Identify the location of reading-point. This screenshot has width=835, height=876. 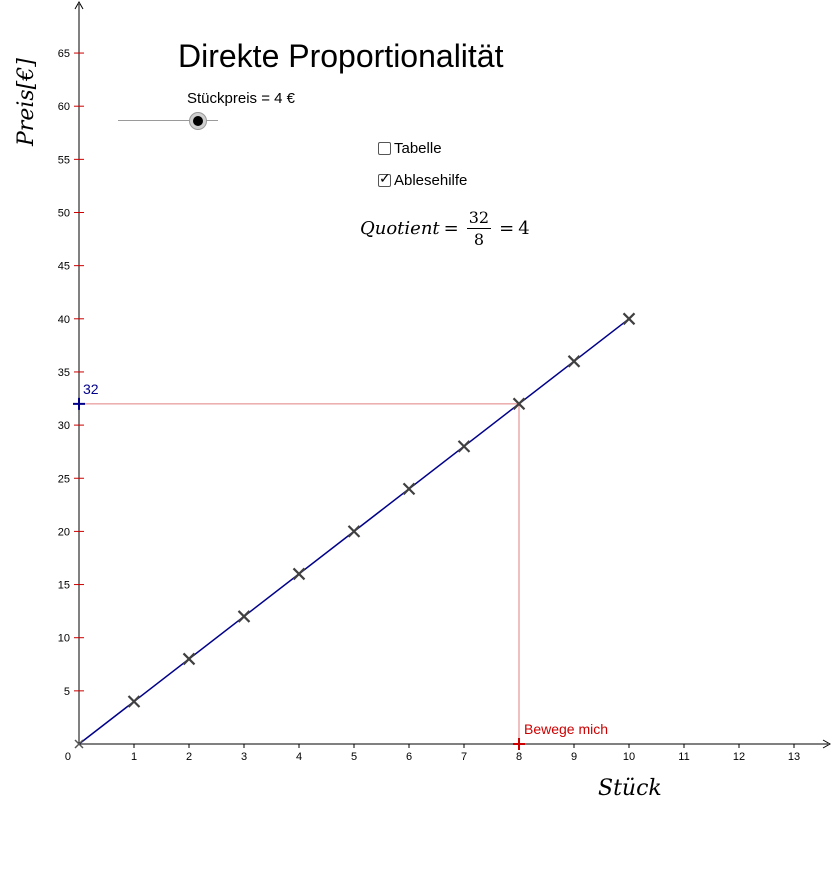
(79, 403).